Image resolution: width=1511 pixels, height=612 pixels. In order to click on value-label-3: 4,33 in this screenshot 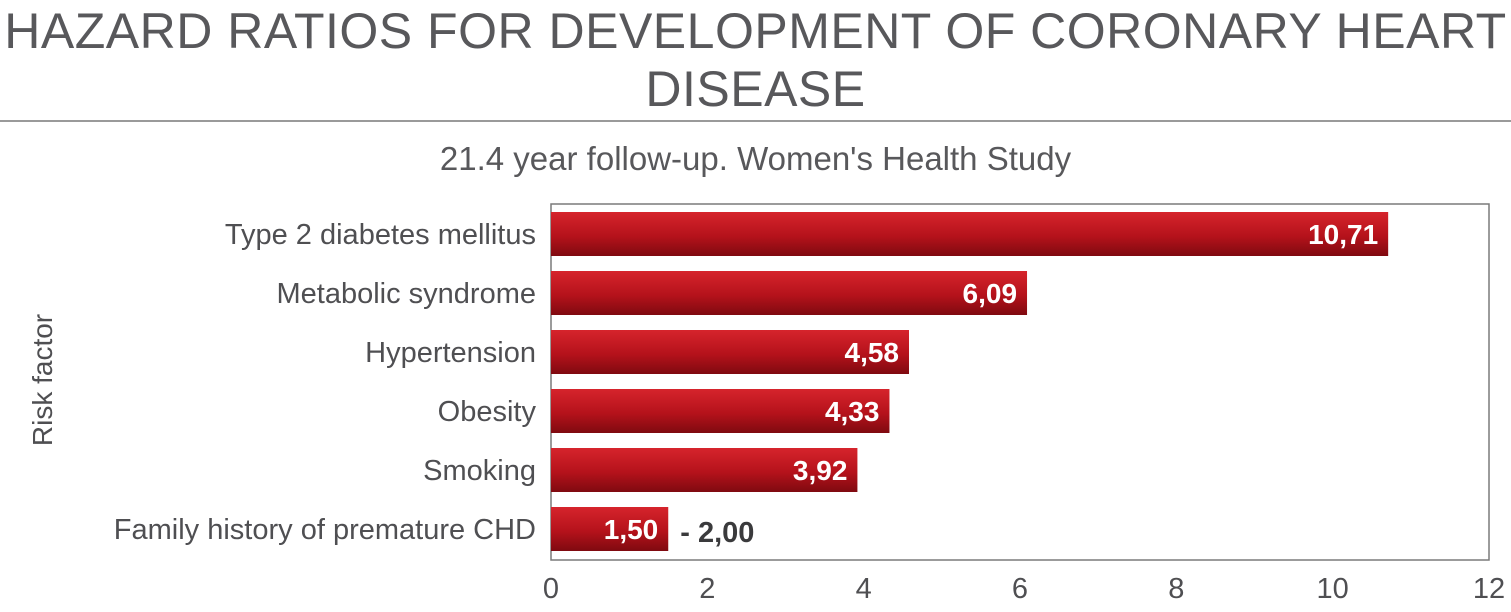, I will do `click(852, 411)`.